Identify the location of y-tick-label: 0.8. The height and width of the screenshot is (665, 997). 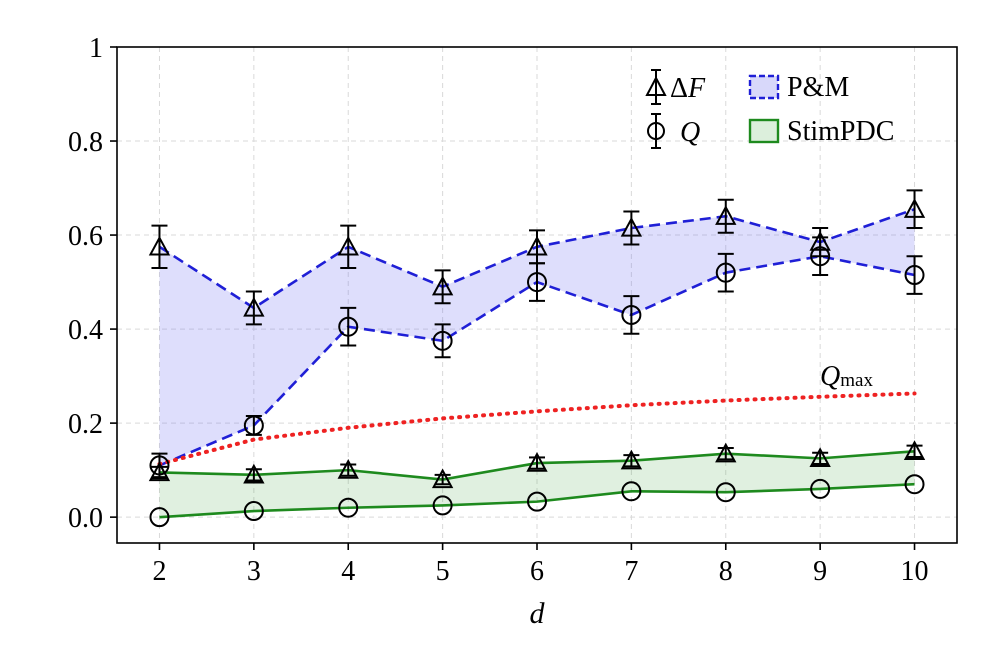
(85, 142).